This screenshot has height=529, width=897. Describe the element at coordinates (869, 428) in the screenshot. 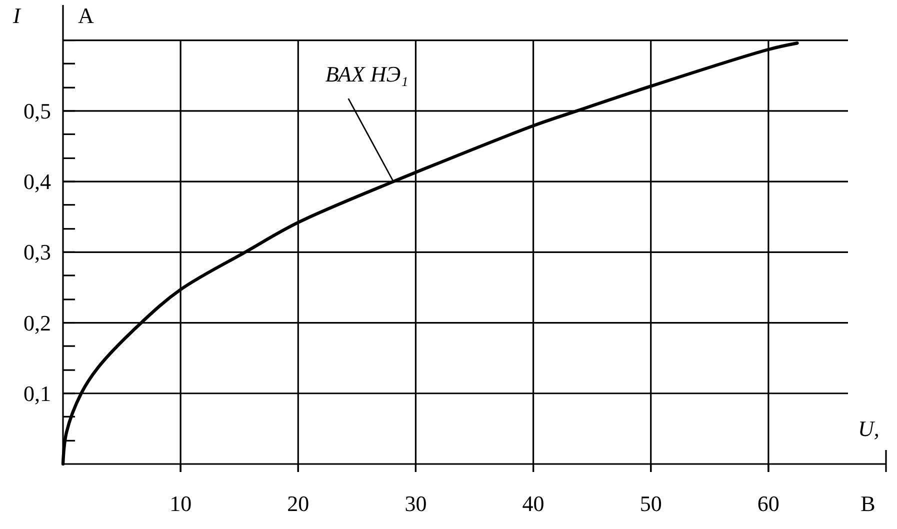

I see `x-axis-title: U,` at that location.